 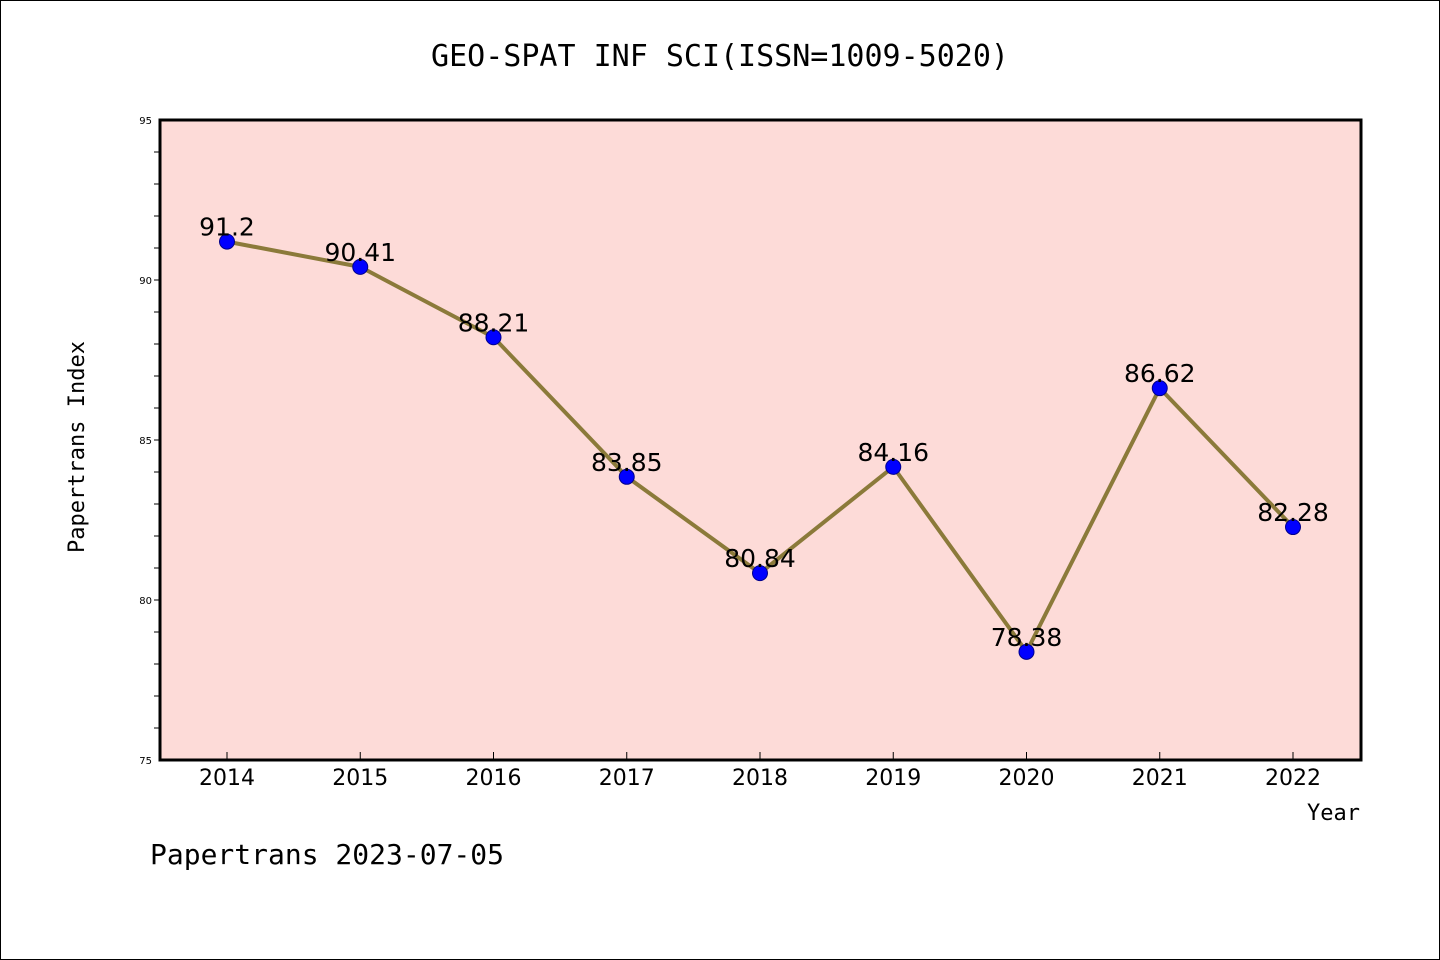 I want to click on x-tick-label: 2020, so click(x=1027, y=778).